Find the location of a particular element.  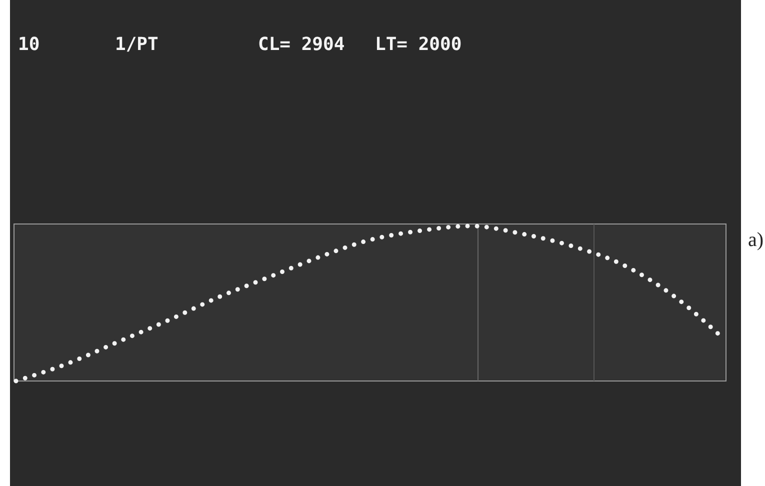

text: LT= 2000 is located at coordinates (418, 44).